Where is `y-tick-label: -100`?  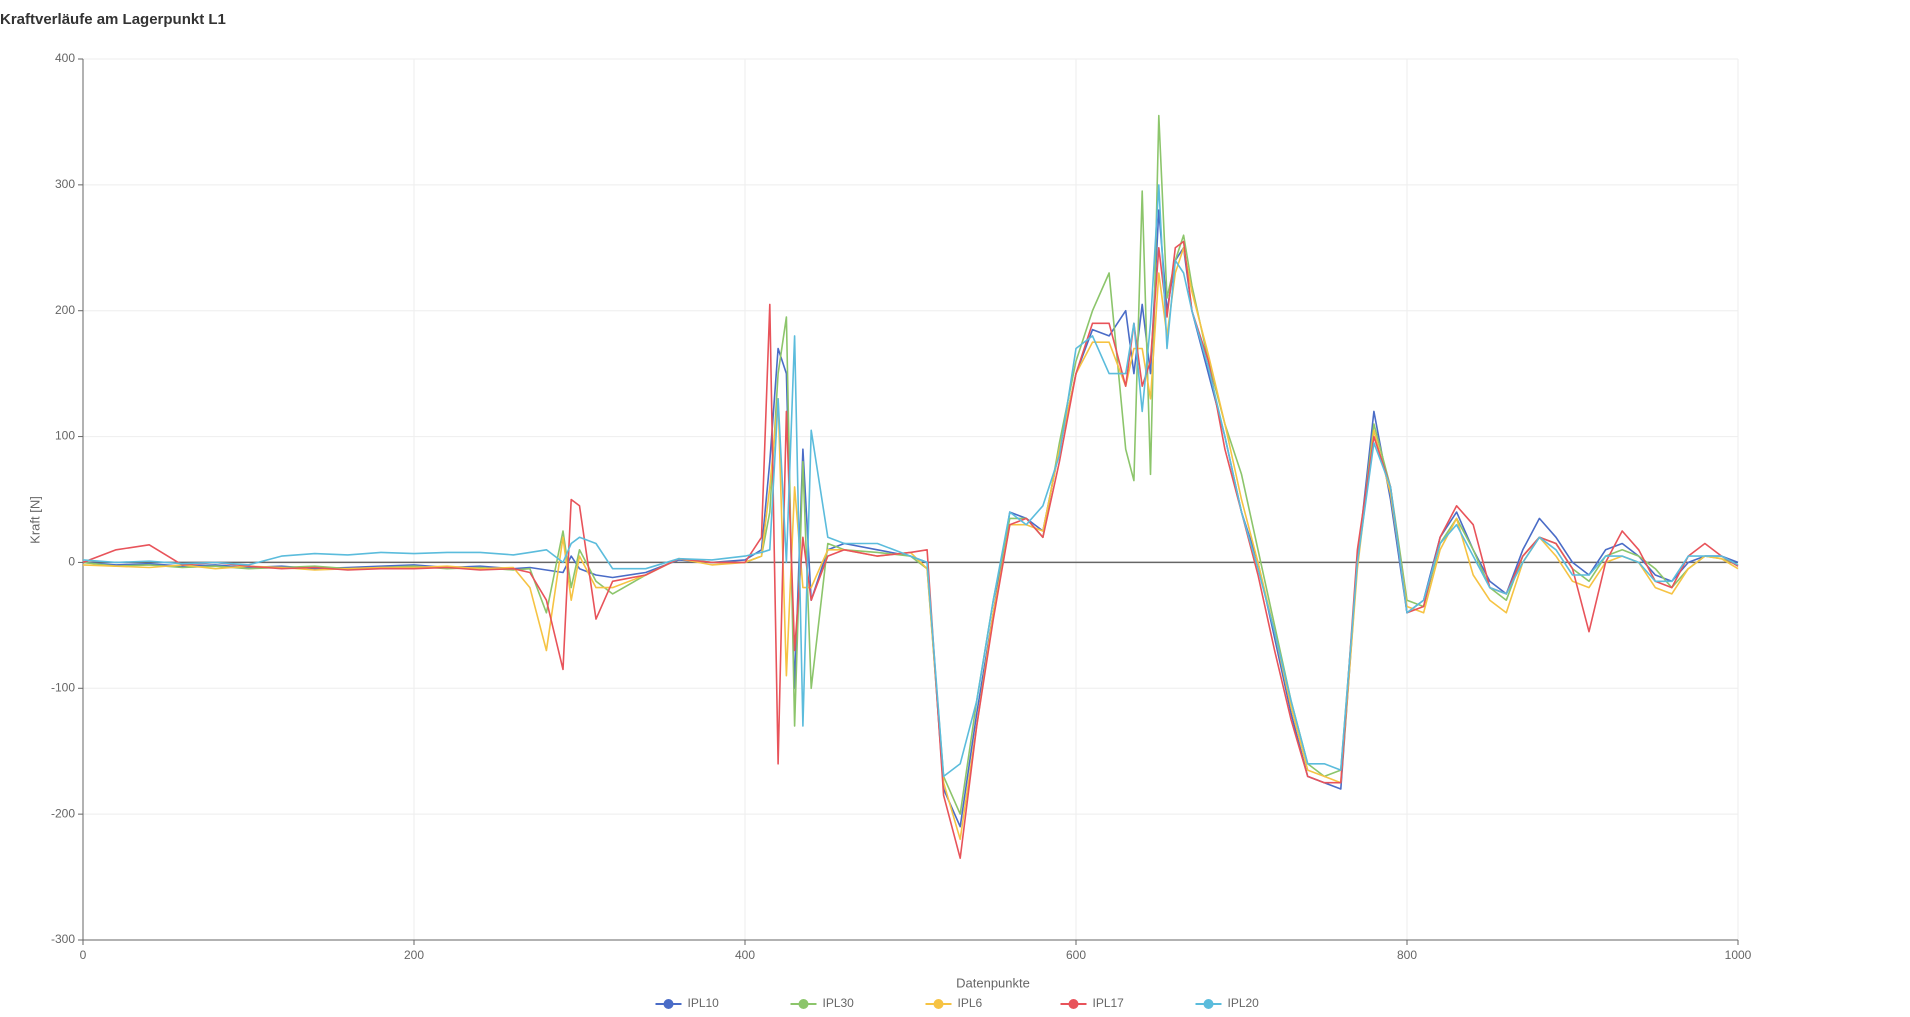
y-tick-label: -100 is located at coordinates (63, 687).